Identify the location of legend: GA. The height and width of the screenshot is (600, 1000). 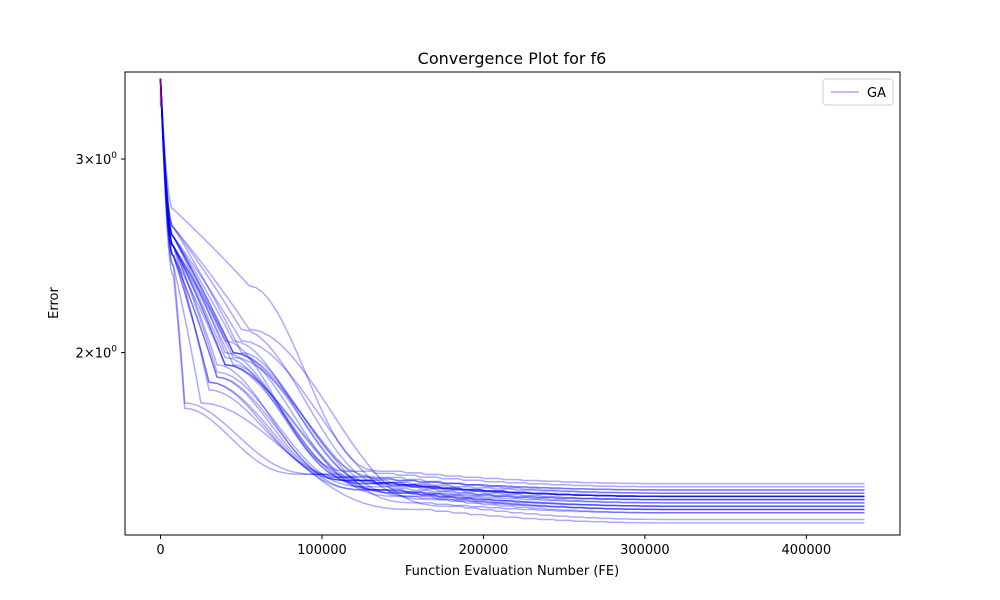
(858, 92).